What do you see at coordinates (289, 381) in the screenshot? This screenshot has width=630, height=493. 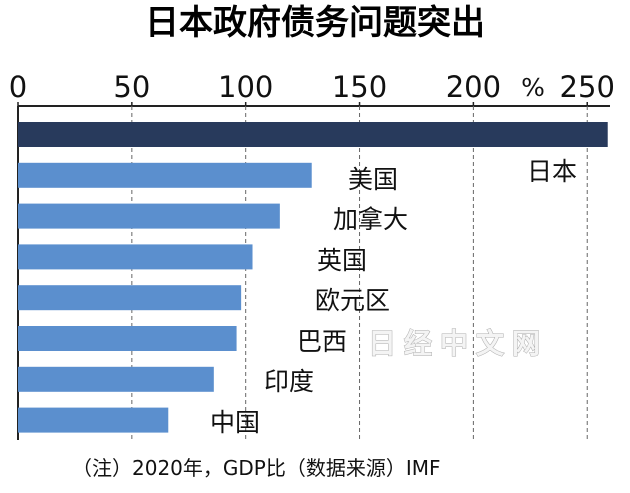 I see `category-label: 印度` at bounding box center [289, 381].